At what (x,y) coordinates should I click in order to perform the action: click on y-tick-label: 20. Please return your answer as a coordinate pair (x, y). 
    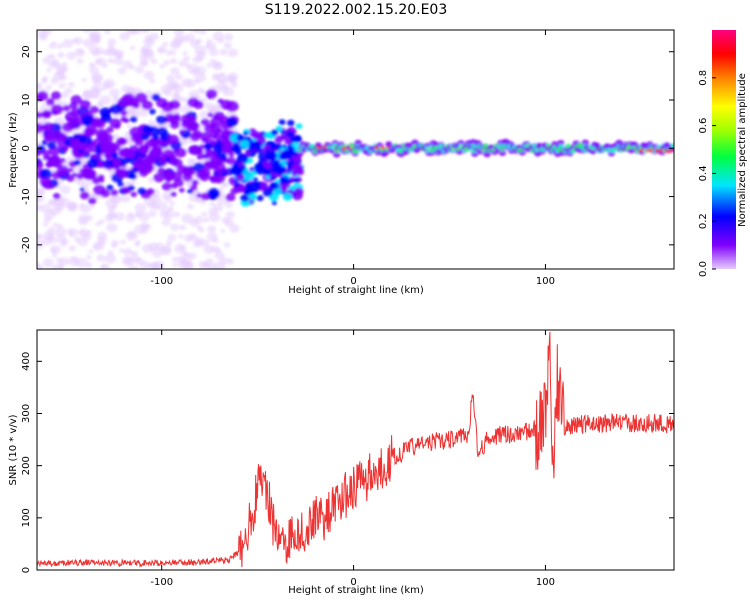
    Looking at the image, I should click on (26, 51).